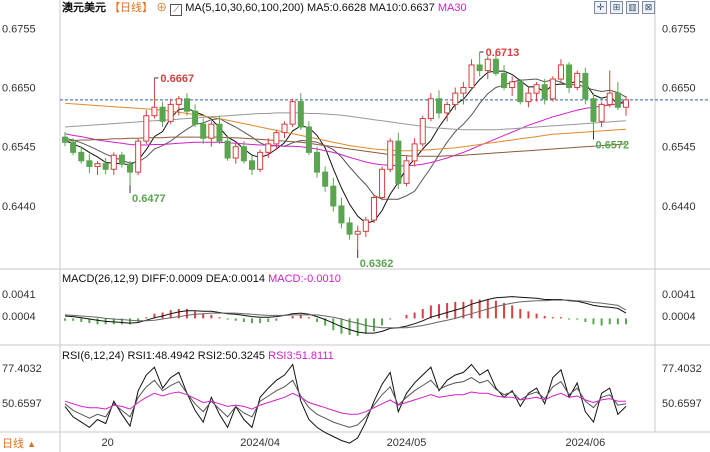 This screenshot has height=452, width=710. What do you see at coordinates (161, 356) in the screenshot?
I see `rsi1-value: RSI1:48.4942` at bounding box center [161, 356].